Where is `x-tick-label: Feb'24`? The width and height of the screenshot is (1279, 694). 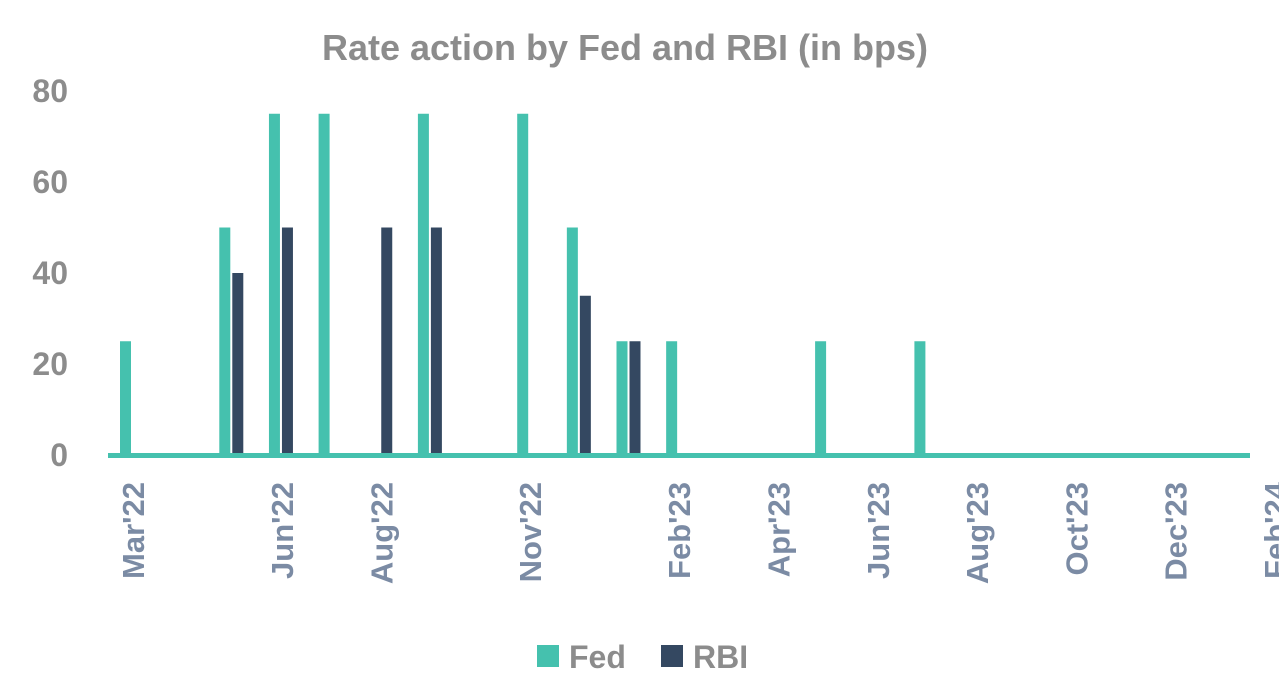 x-tick-label: Feb'24 is located at coordinates (1268, 530).